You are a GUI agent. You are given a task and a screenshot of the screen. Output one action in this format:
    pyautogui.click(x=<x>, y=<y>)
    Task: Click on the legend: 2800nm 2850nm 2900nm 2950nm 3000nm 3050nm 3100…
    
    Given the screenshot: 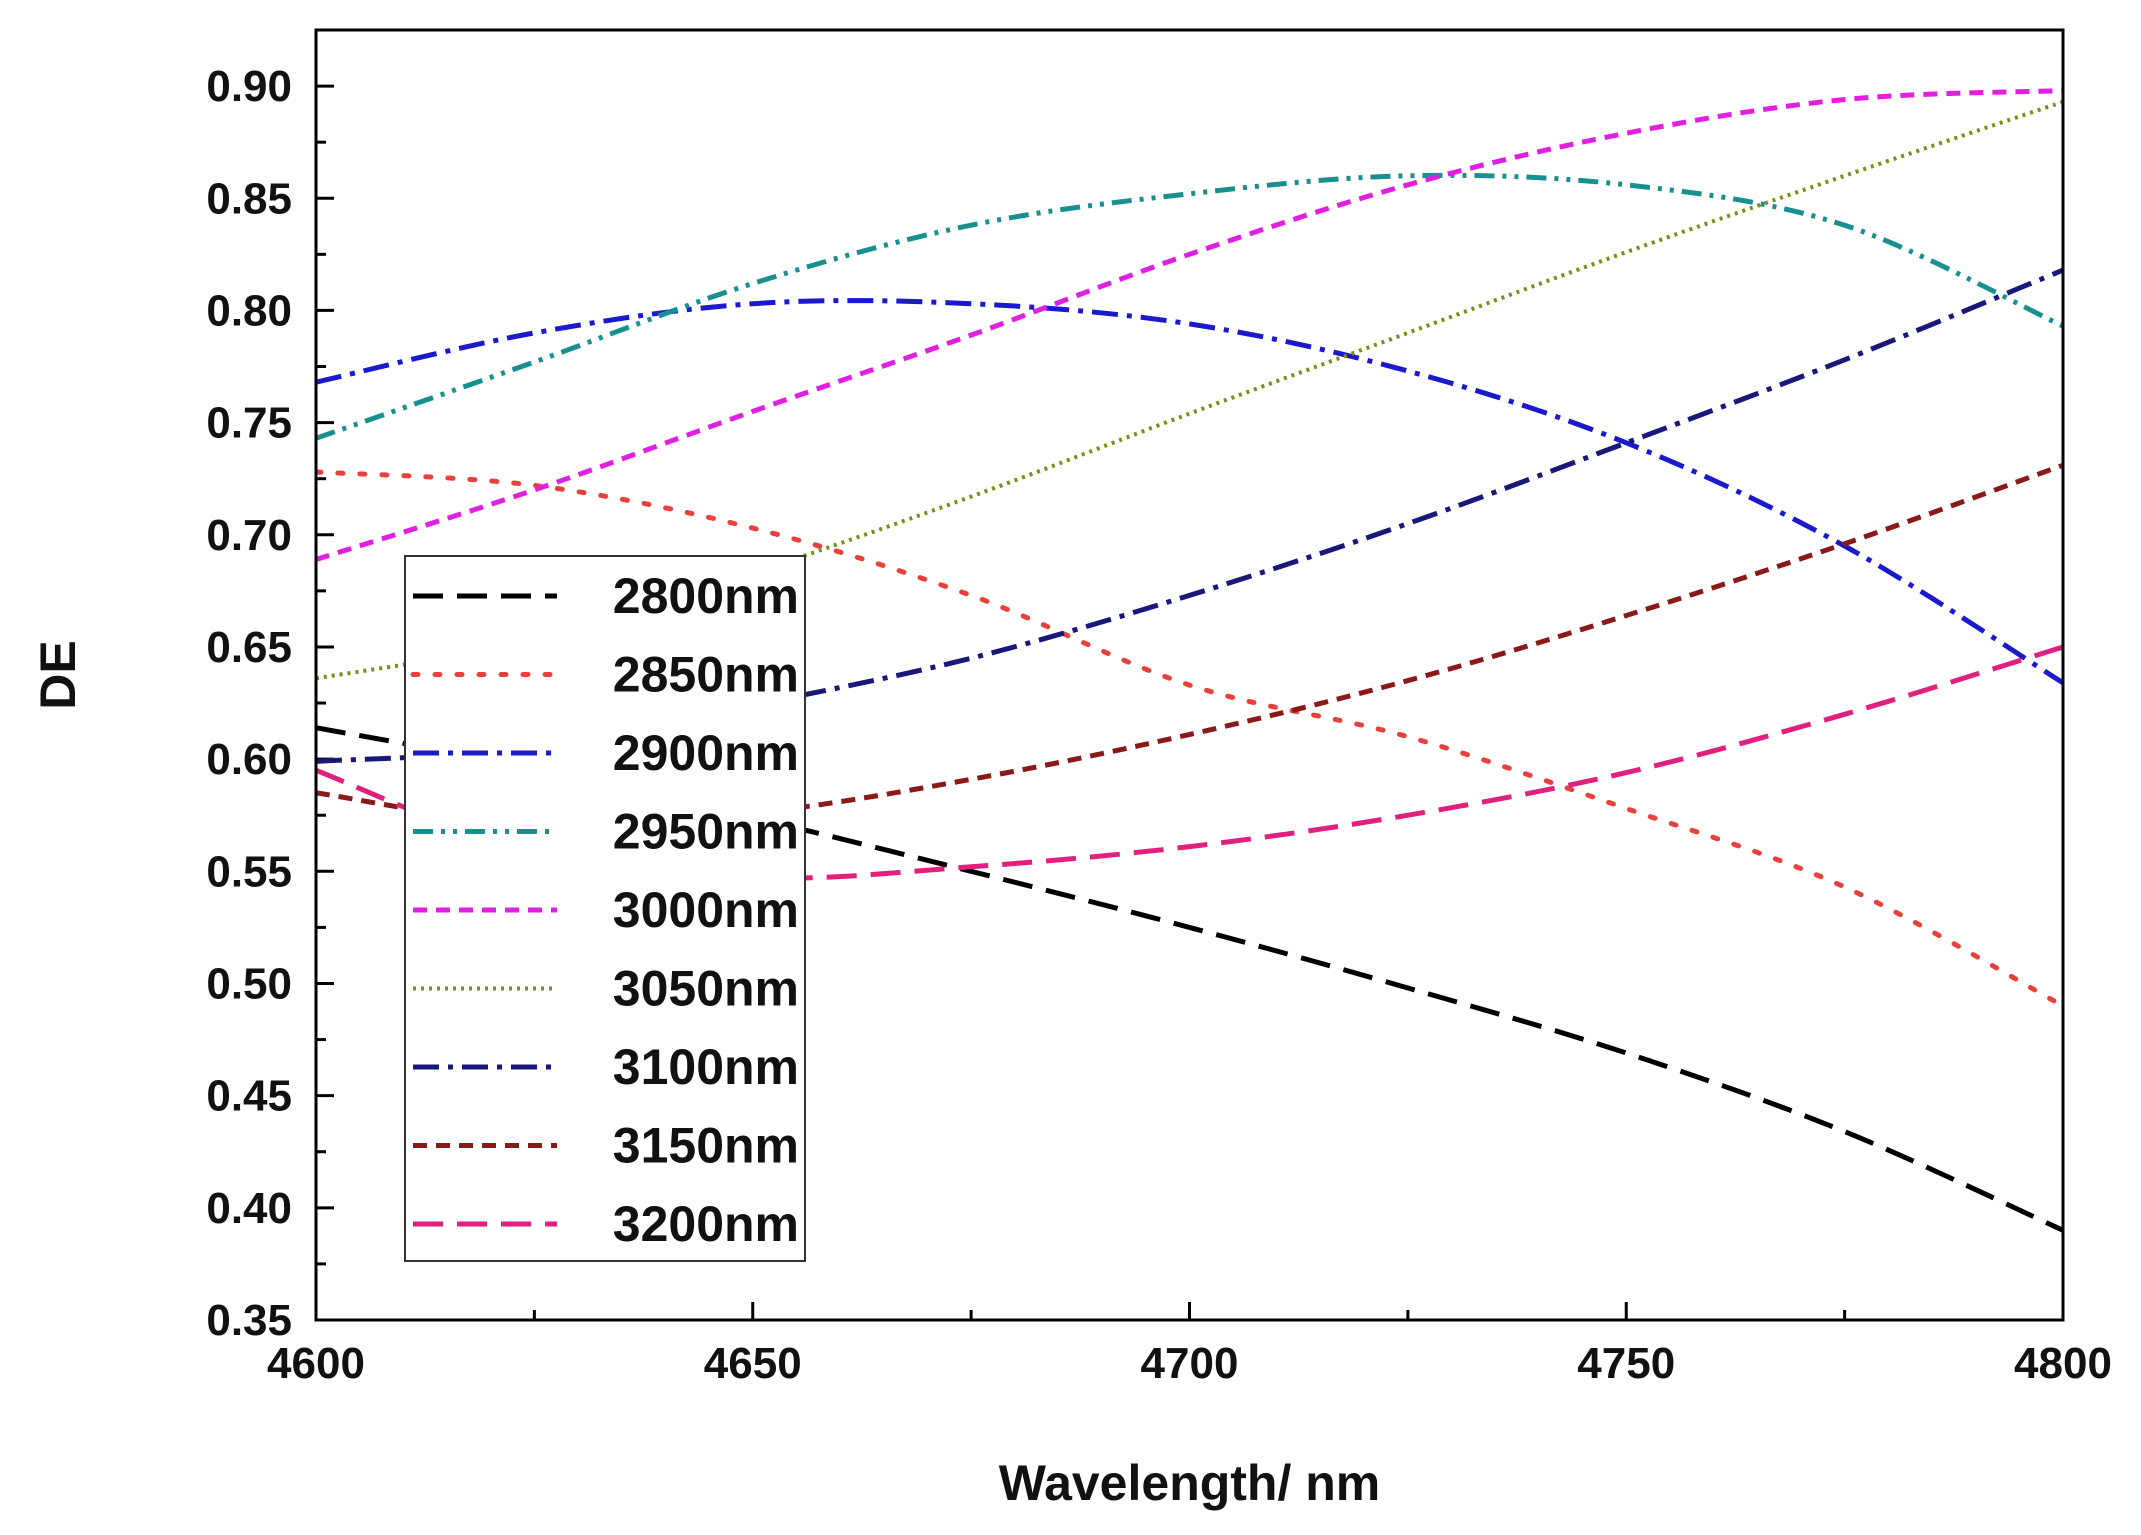 What is the action you would take?
    pyautogui.click(x=605, y=908)
    